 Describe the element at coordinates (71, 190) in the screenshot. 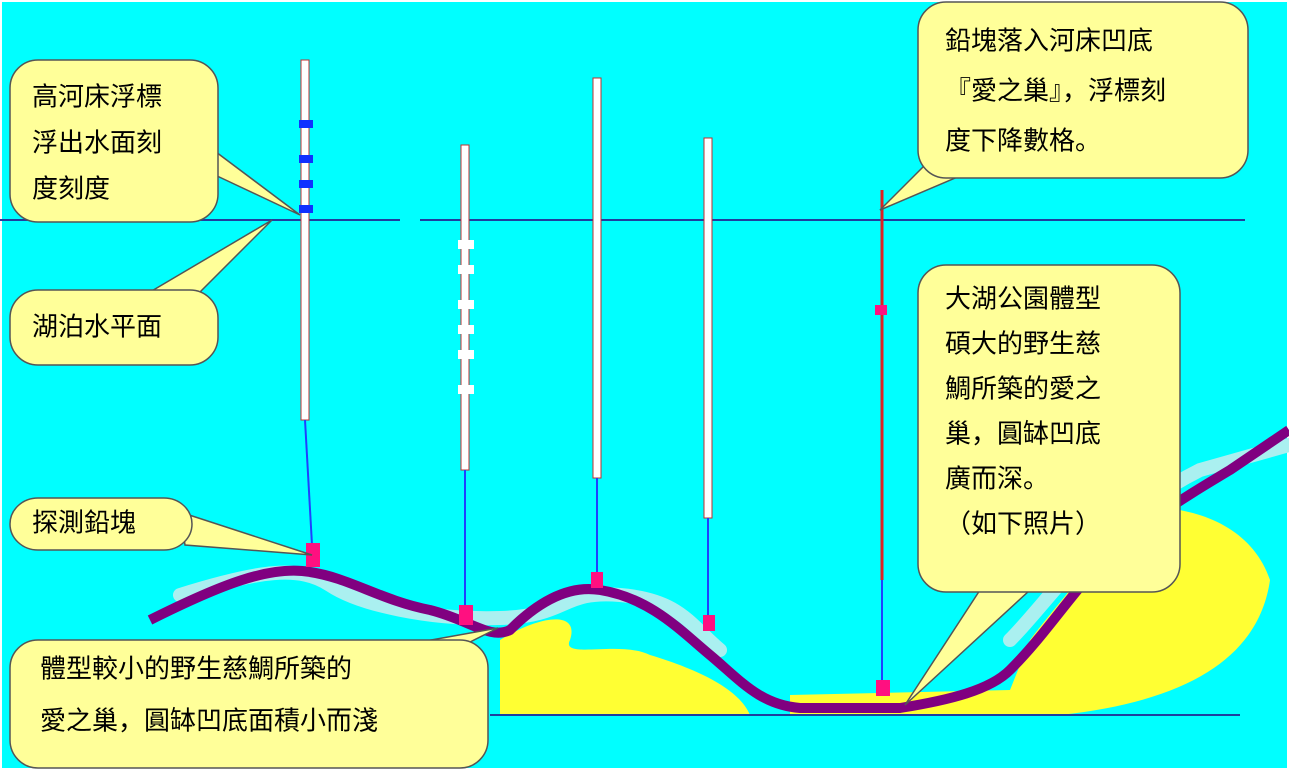

I see `callout-text: 度刻度` at that location.